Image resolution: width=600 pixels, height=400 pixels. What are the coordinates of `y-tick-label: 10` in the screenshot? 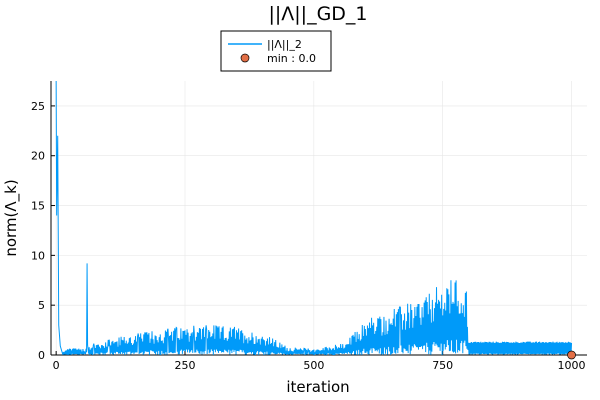 It's located at (38, 255).